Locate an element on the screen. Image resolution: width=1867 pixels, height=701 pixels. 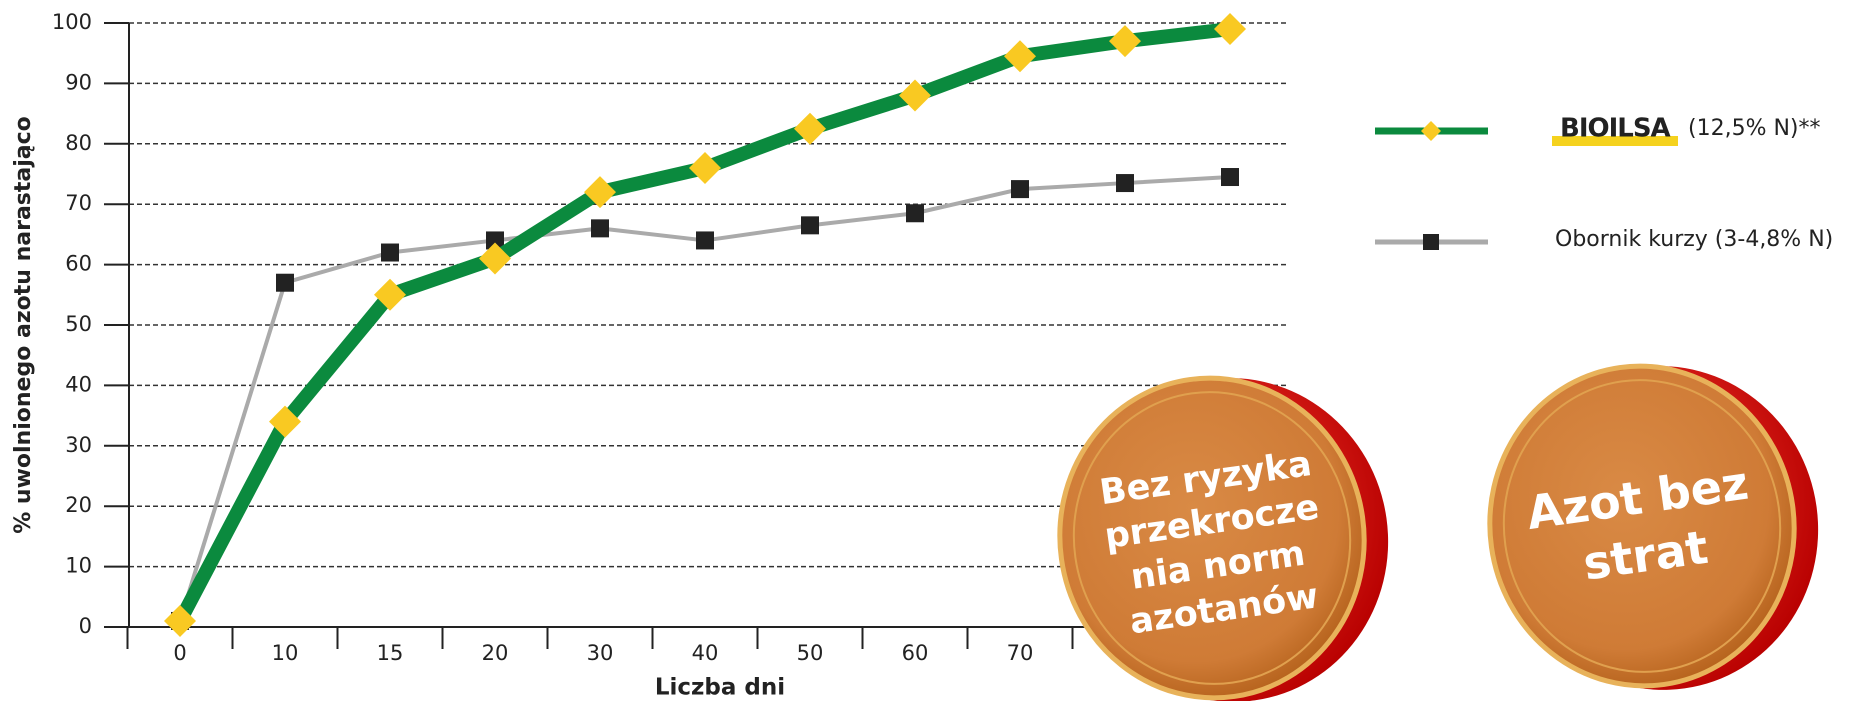
y-tick-label: 10 is located at coordinates (78, 566).